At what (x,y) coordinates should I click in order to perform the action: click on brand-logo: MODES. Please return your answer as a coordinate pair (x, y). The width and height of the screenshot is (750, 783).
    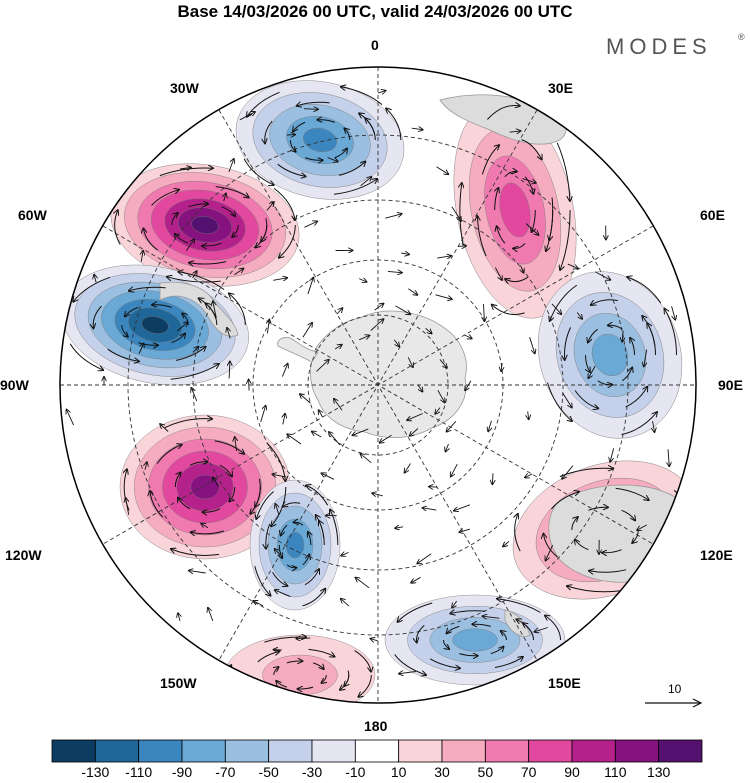
    Looking at the image, I should click on (659, 46).